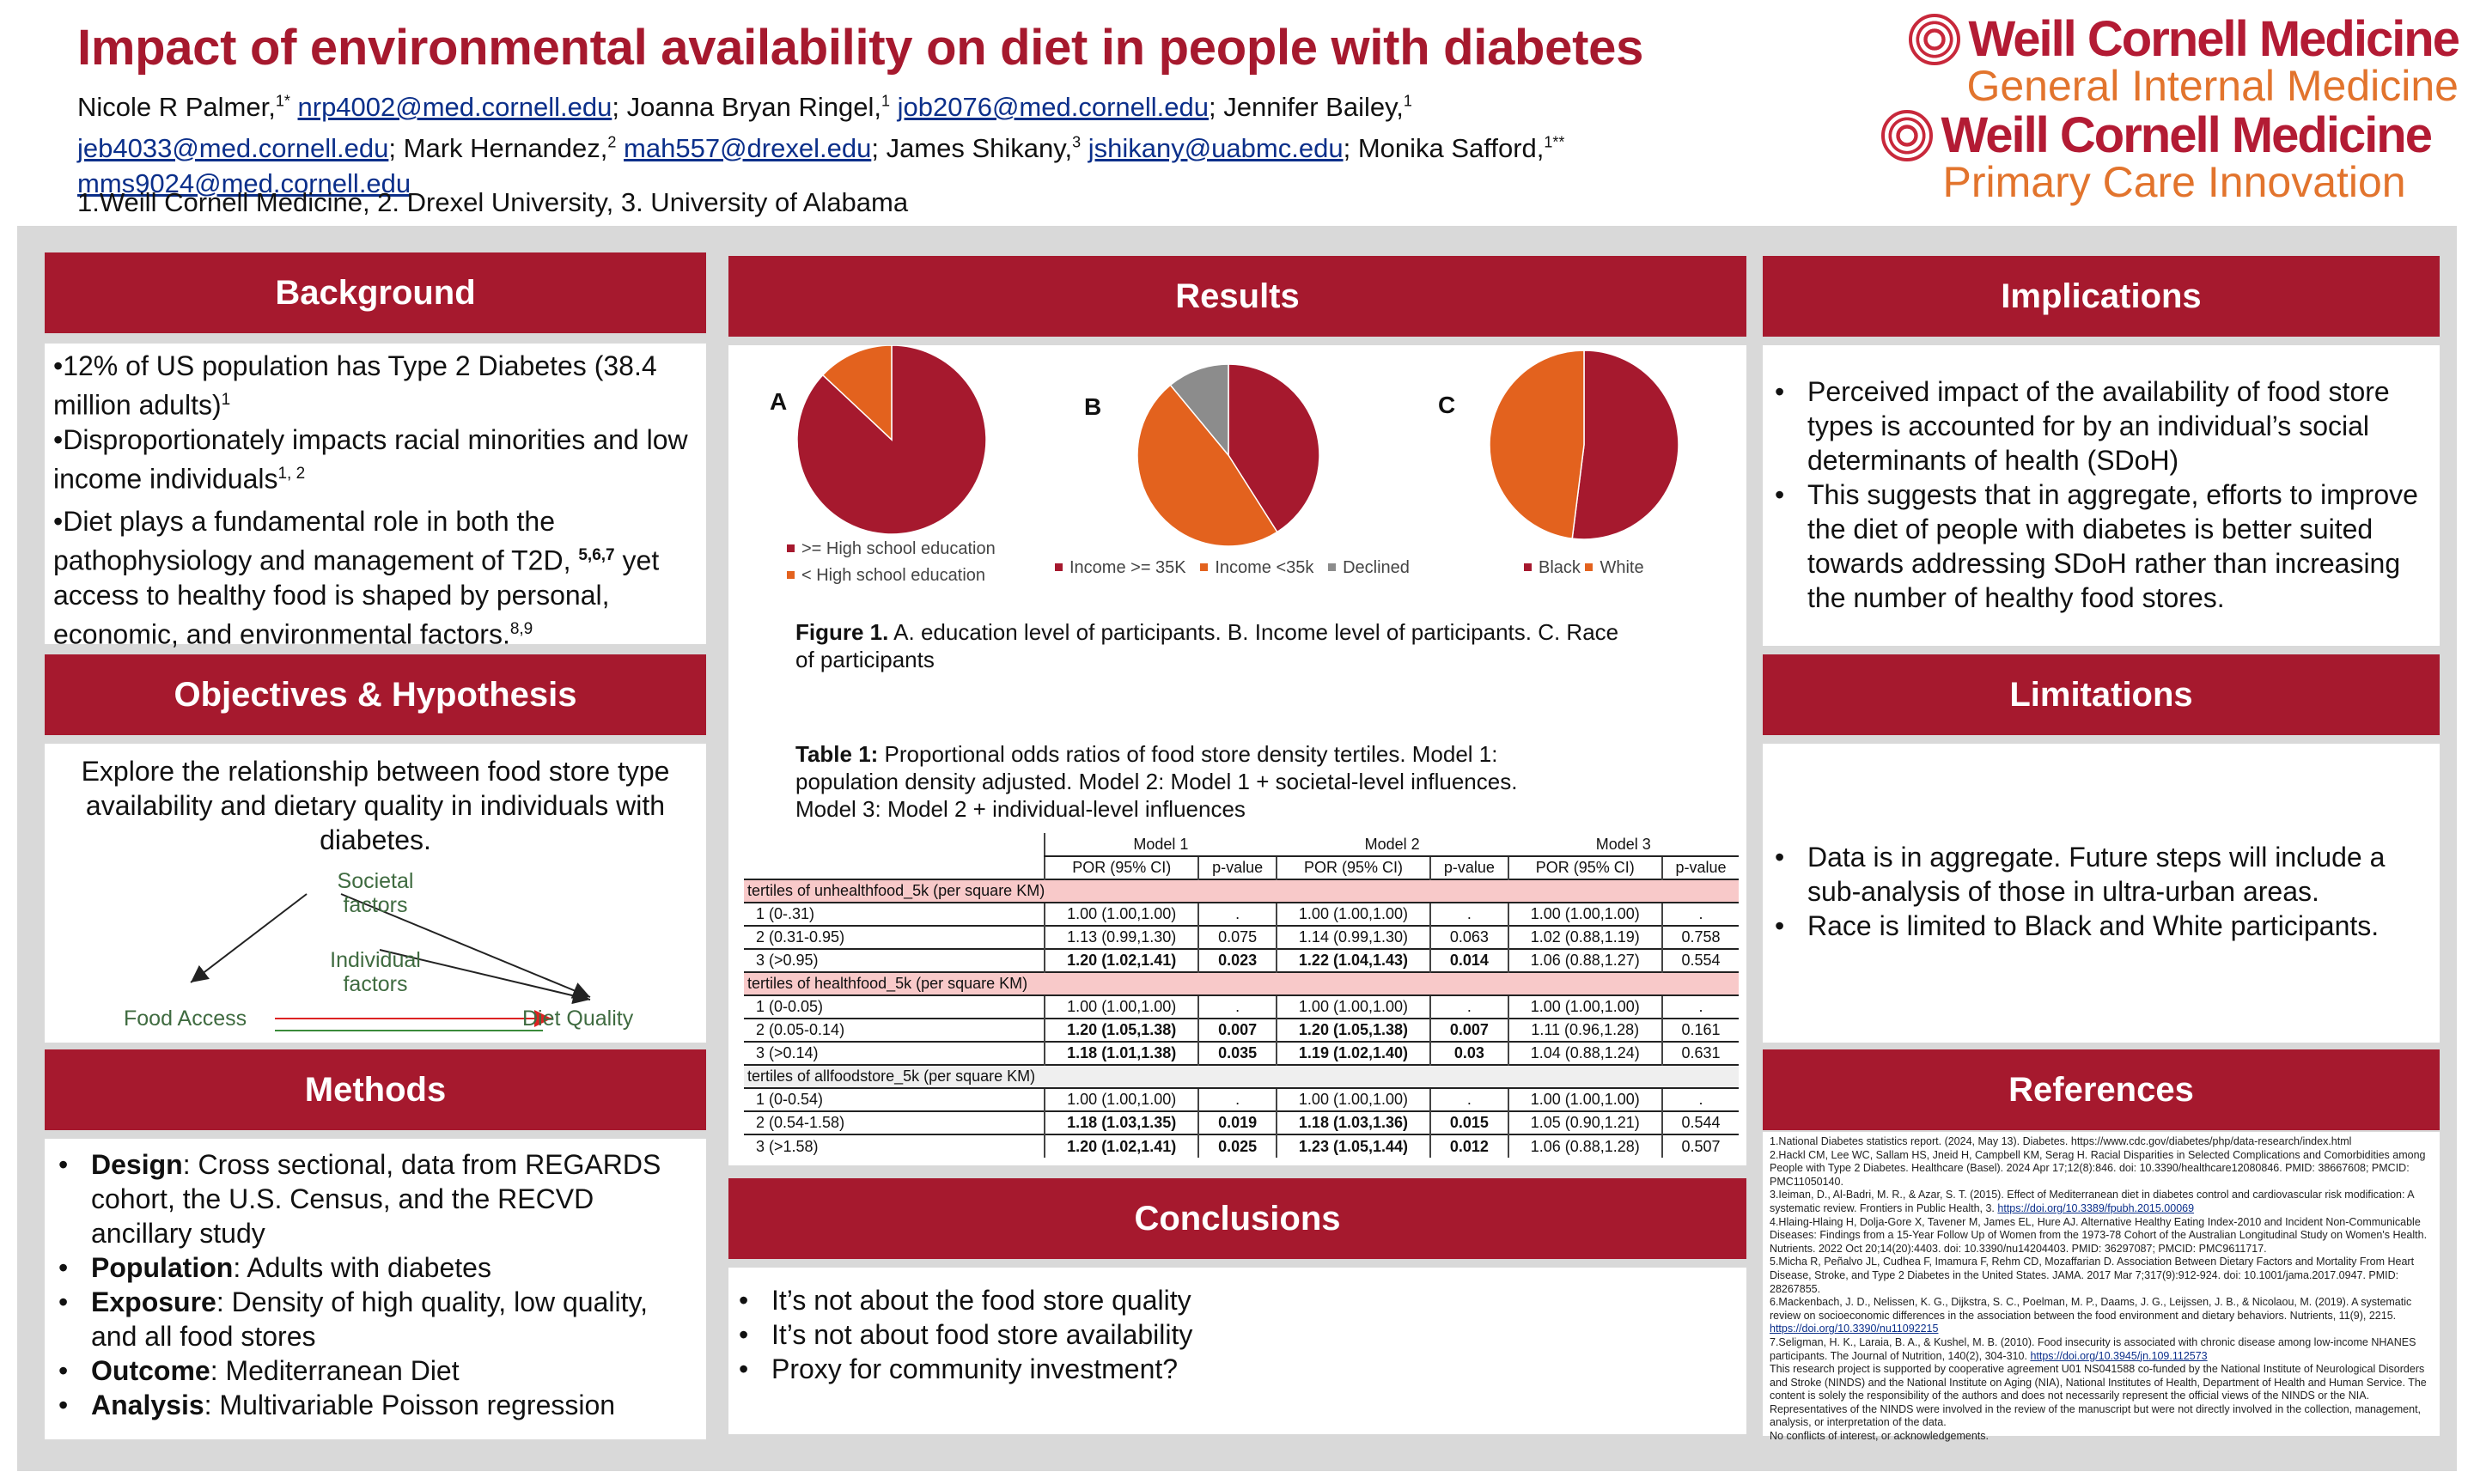  What do you see at coordinates (1353, 937) in the screenshot?
I see `table-cell: 1.14 (0.99,1.30)` at bounding box center [1353, 937].